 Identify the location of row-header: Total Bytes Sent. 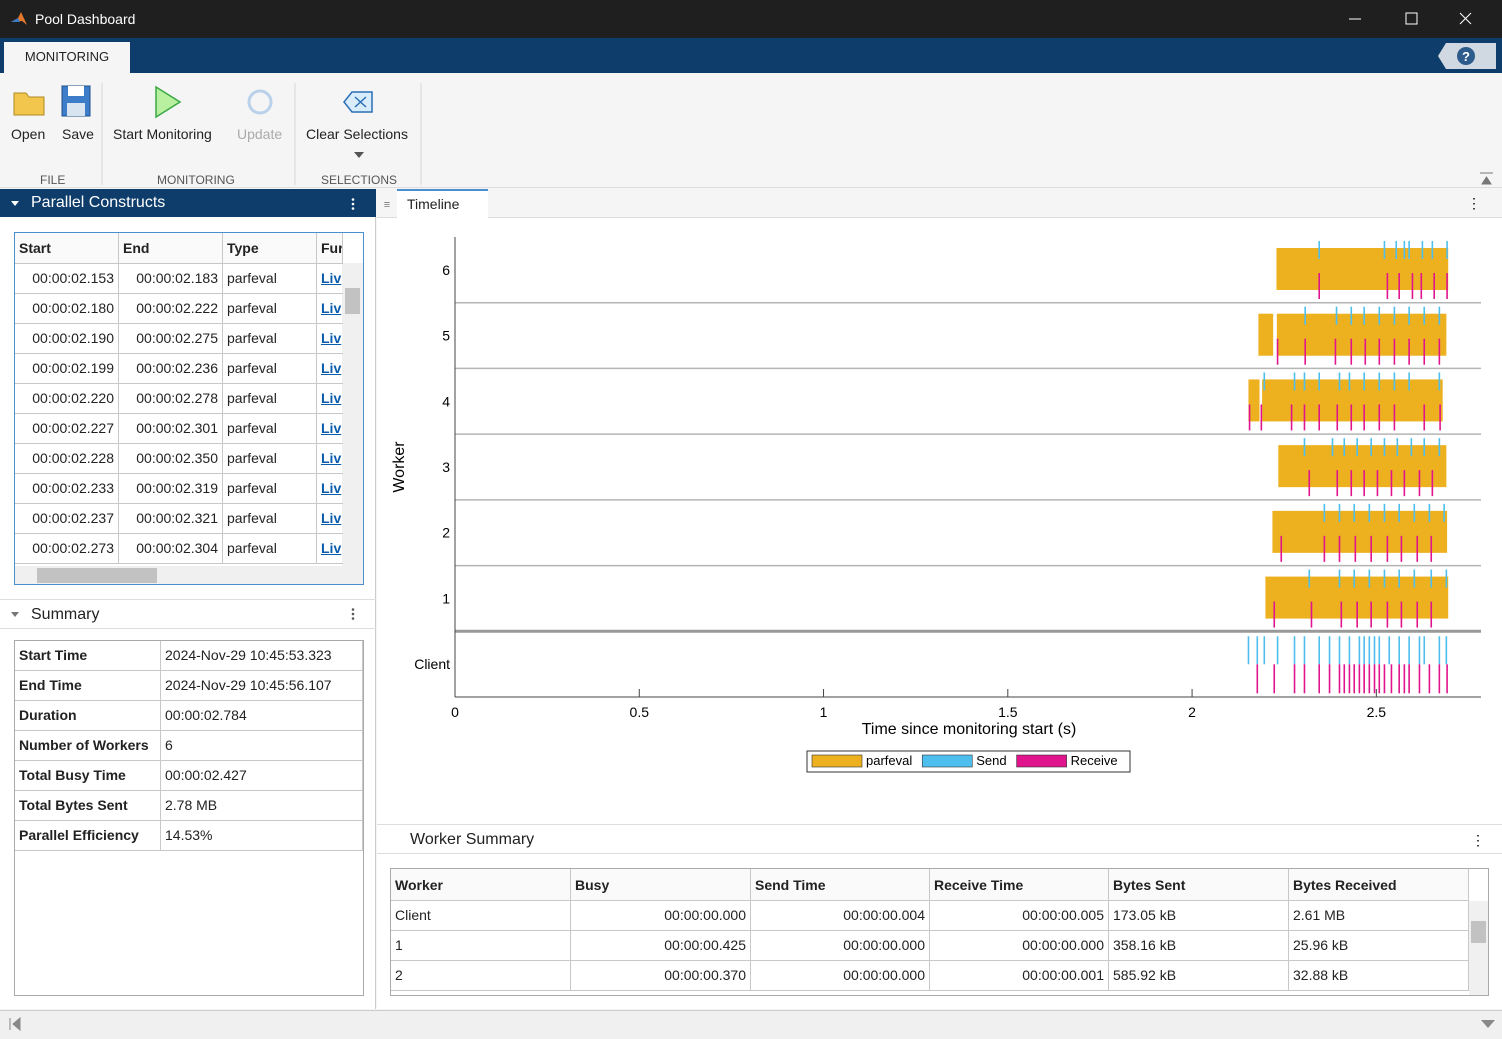
(88, 806).